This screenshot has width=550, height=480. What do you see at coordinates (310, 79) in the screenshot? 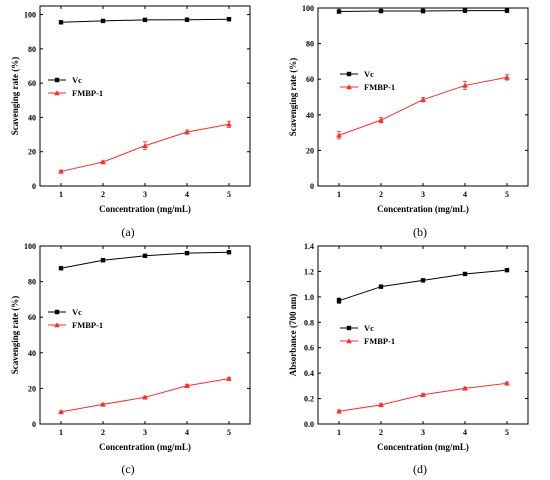
I see `y-tick-label: 60` at bounding box center [310, 79].